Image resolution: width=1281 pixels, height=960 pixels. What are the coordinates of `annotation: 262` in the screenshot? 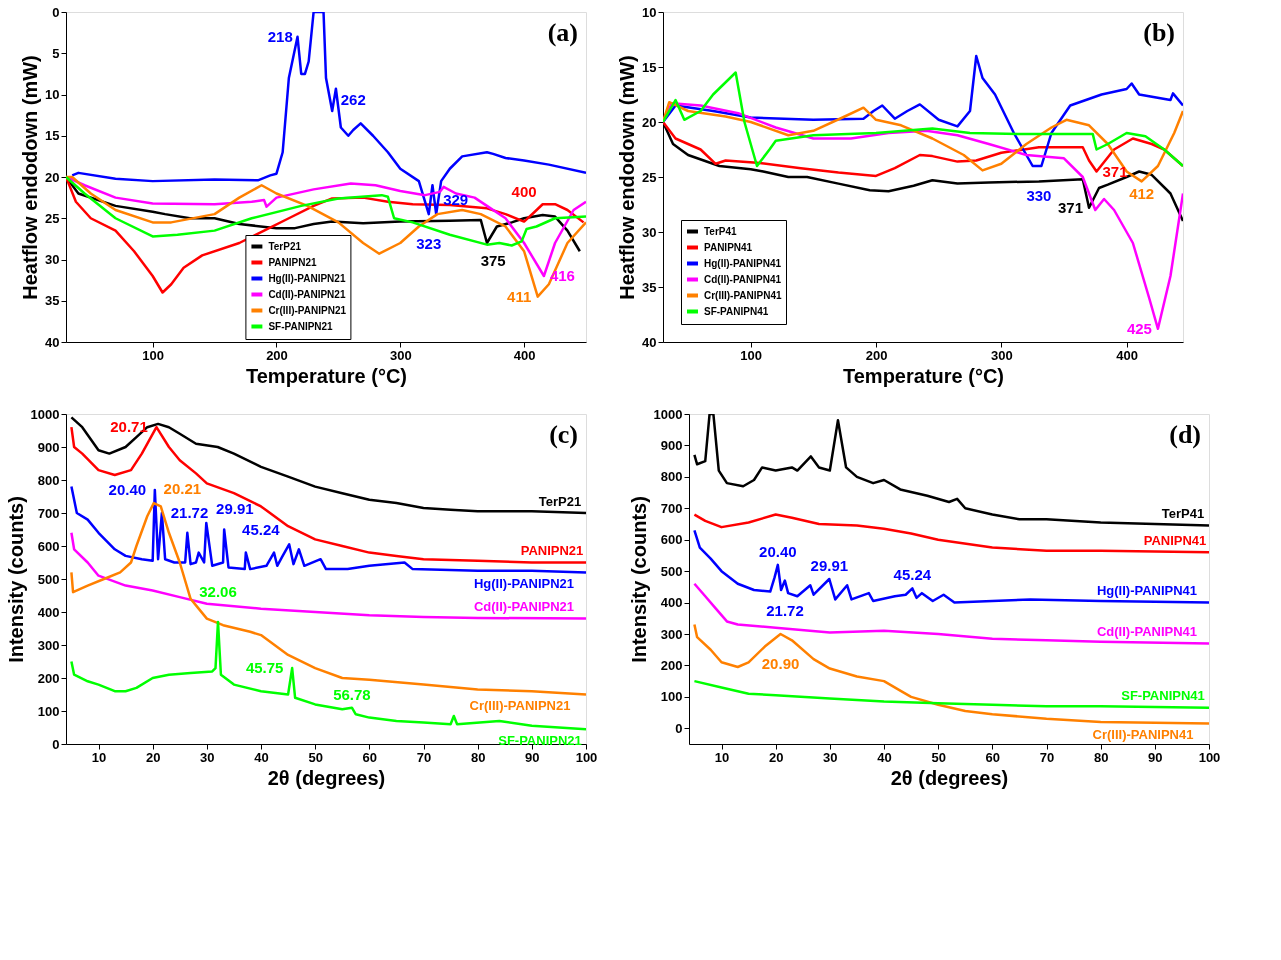 It's located at (353, 99).